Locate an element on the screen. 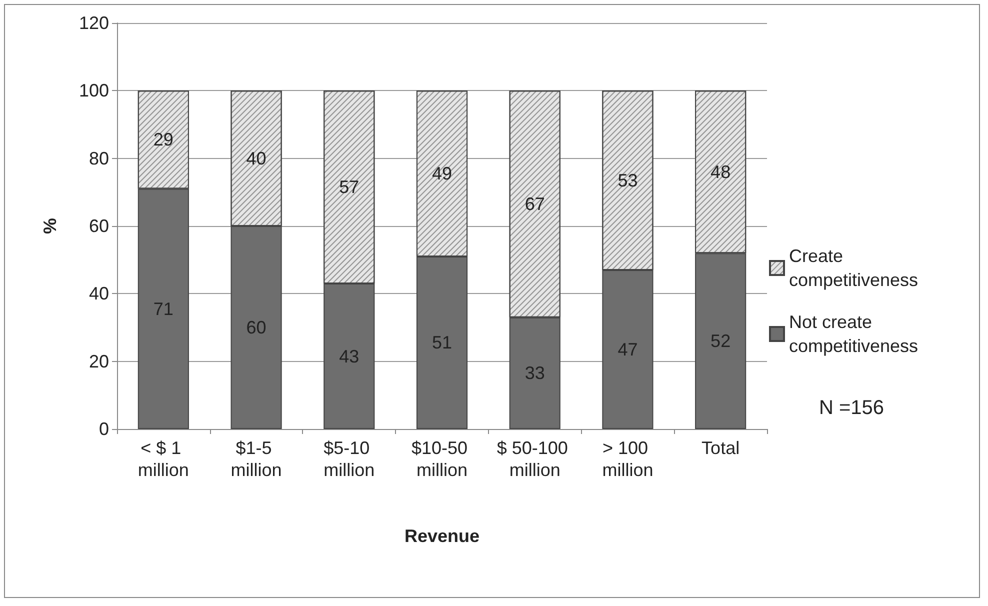 This screenshot has width=988, height=606. data-label: 51 is located at coordinates (442, 342).